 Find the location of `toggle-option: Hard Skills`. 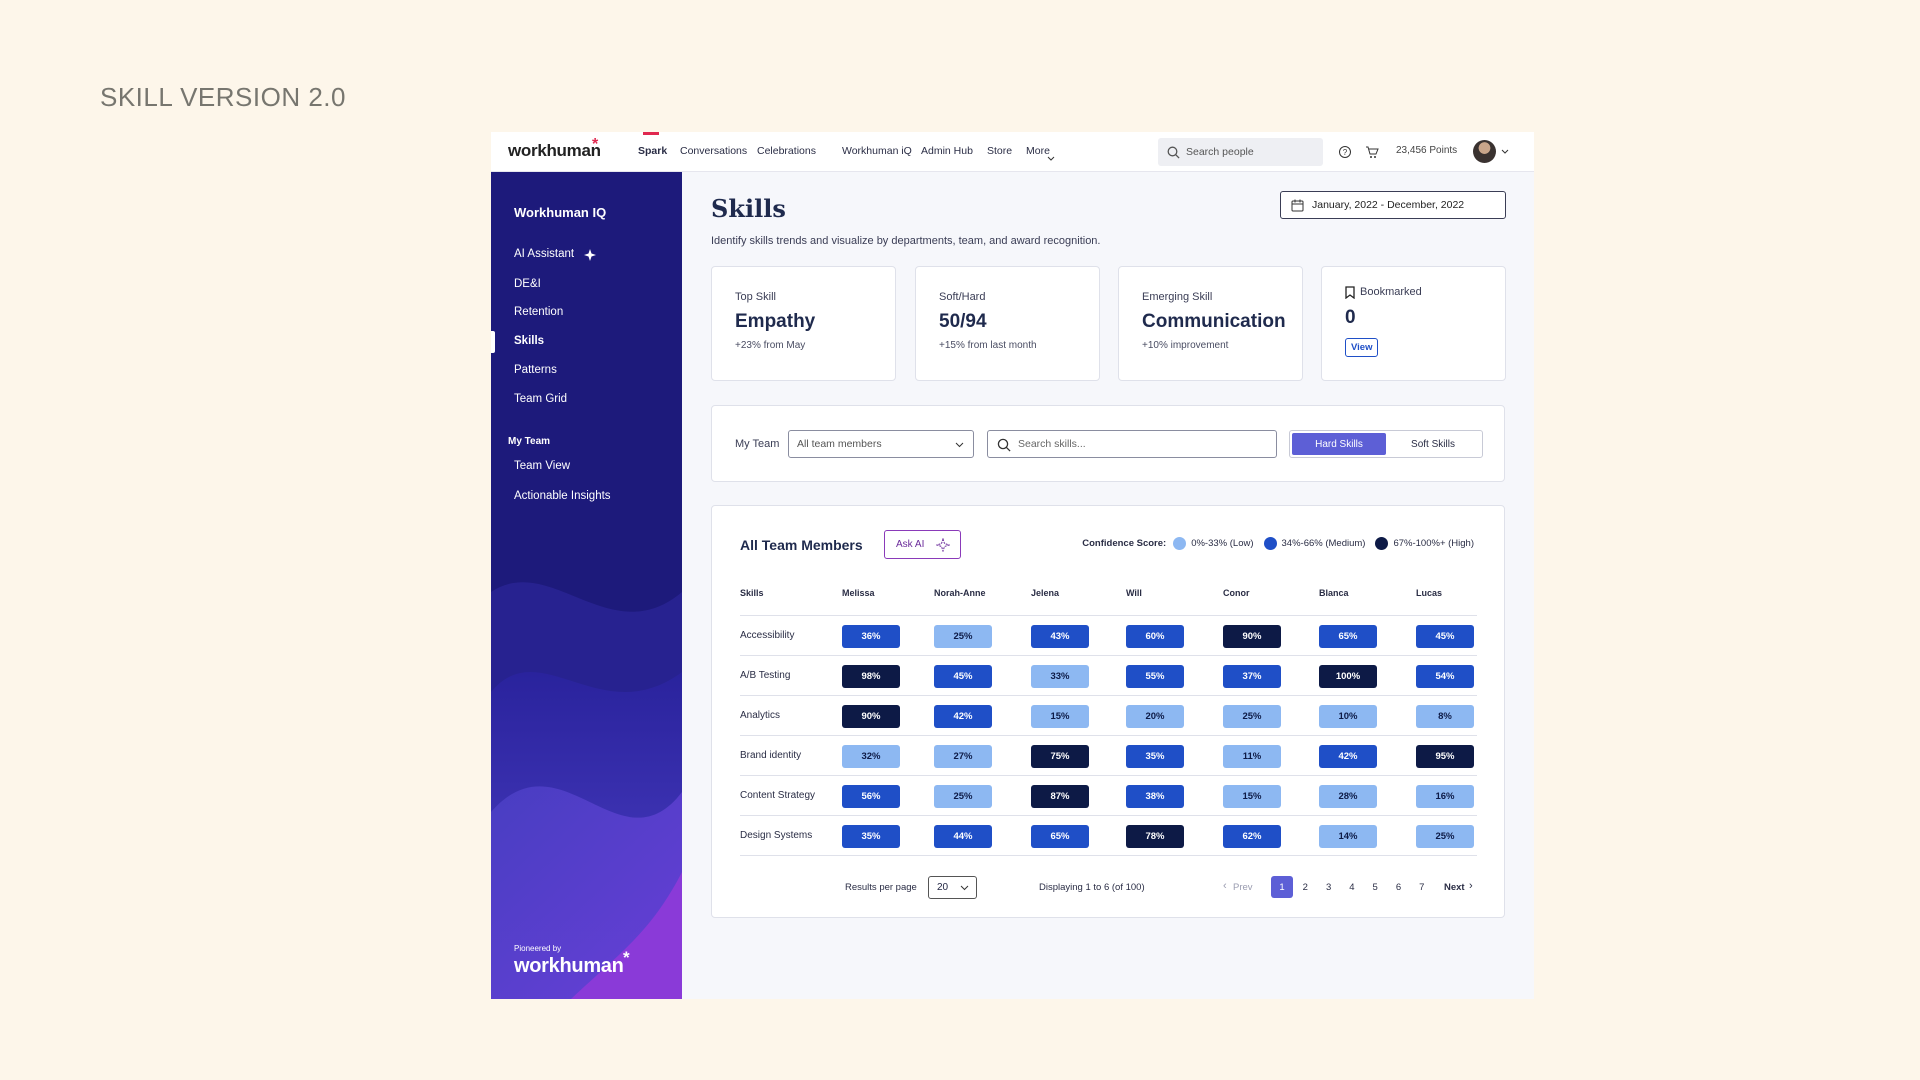

toggle-option: Hard Skills is located at coordinates (1339, 444).